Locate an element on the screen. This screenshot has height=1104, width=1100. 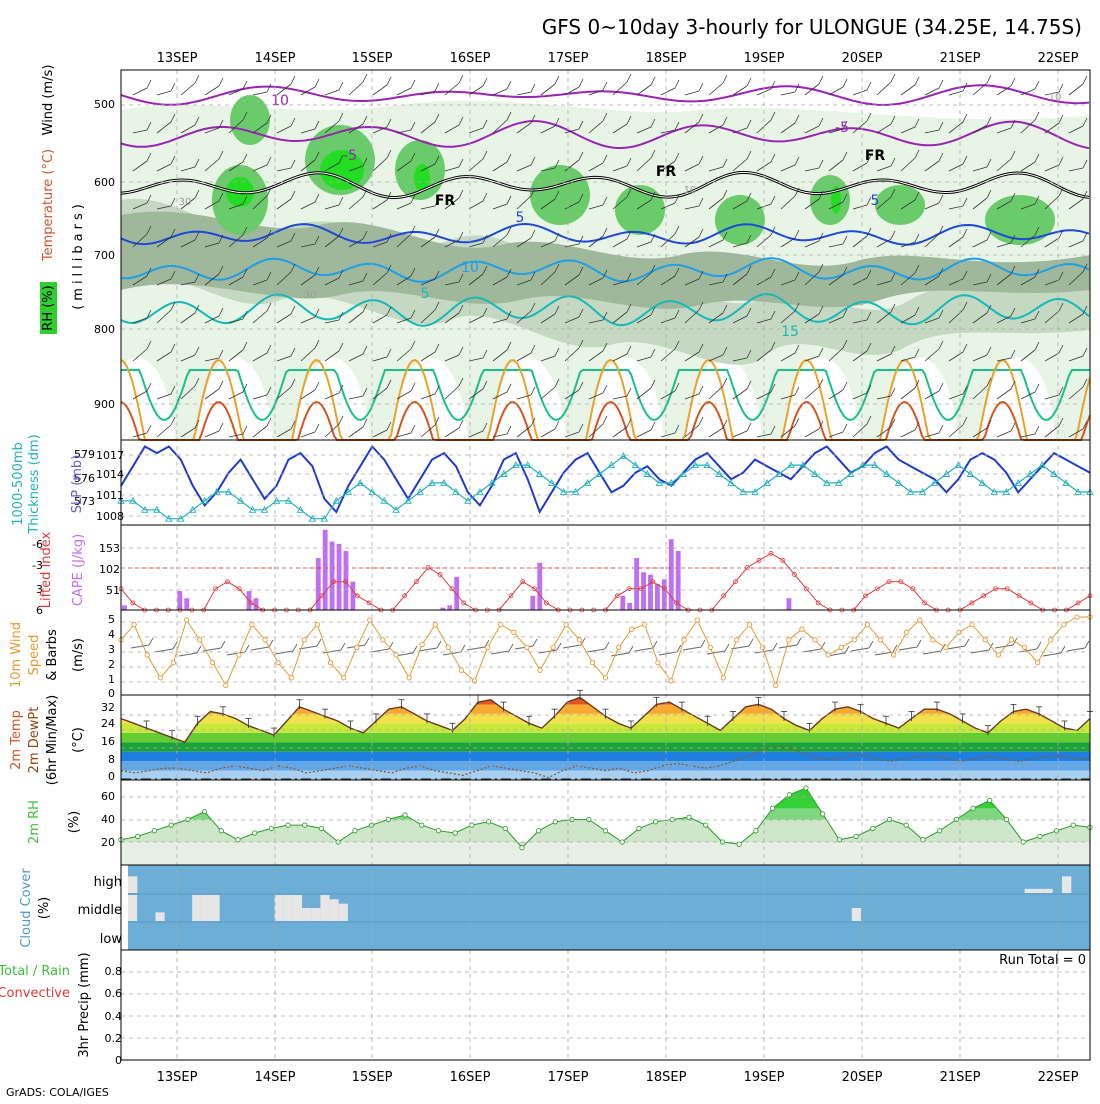
cape-label: CAPE (J/kg) is located at coordinates (78, 570).